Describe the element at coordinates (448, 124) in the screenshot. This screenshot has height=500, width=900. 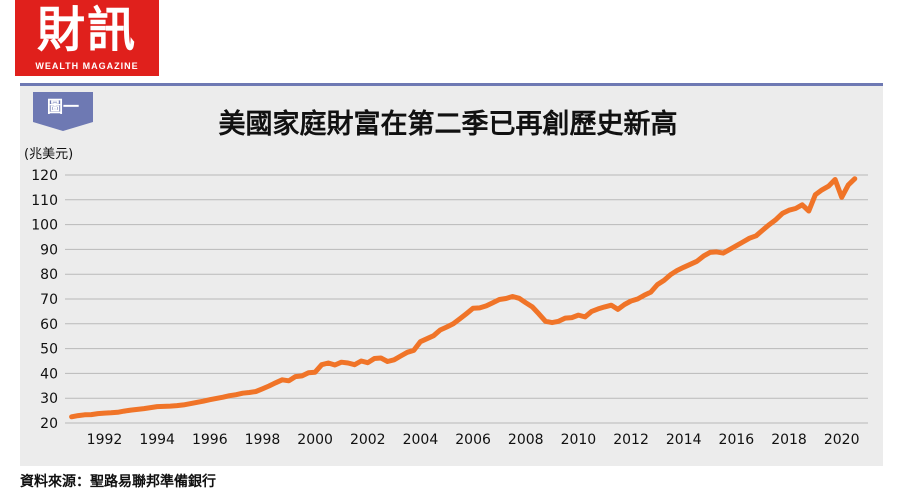
I see `chart-title: 美國家庭財富在第二季已再創歷史新高` at that location.